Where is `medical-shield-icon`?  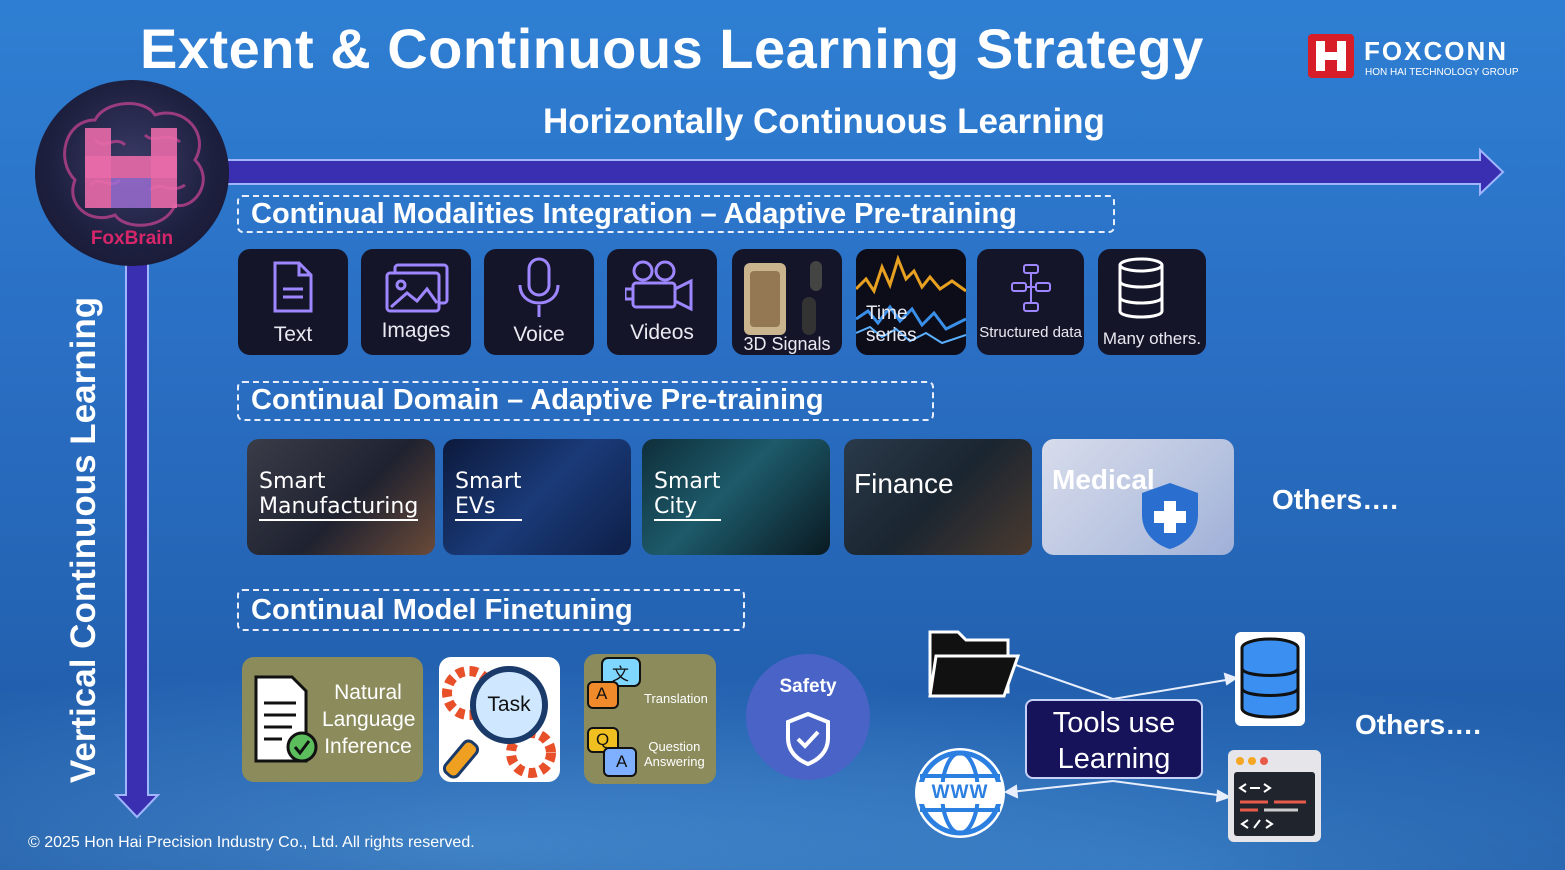
medical-shield-icon is located at coordinates (1170, 516).